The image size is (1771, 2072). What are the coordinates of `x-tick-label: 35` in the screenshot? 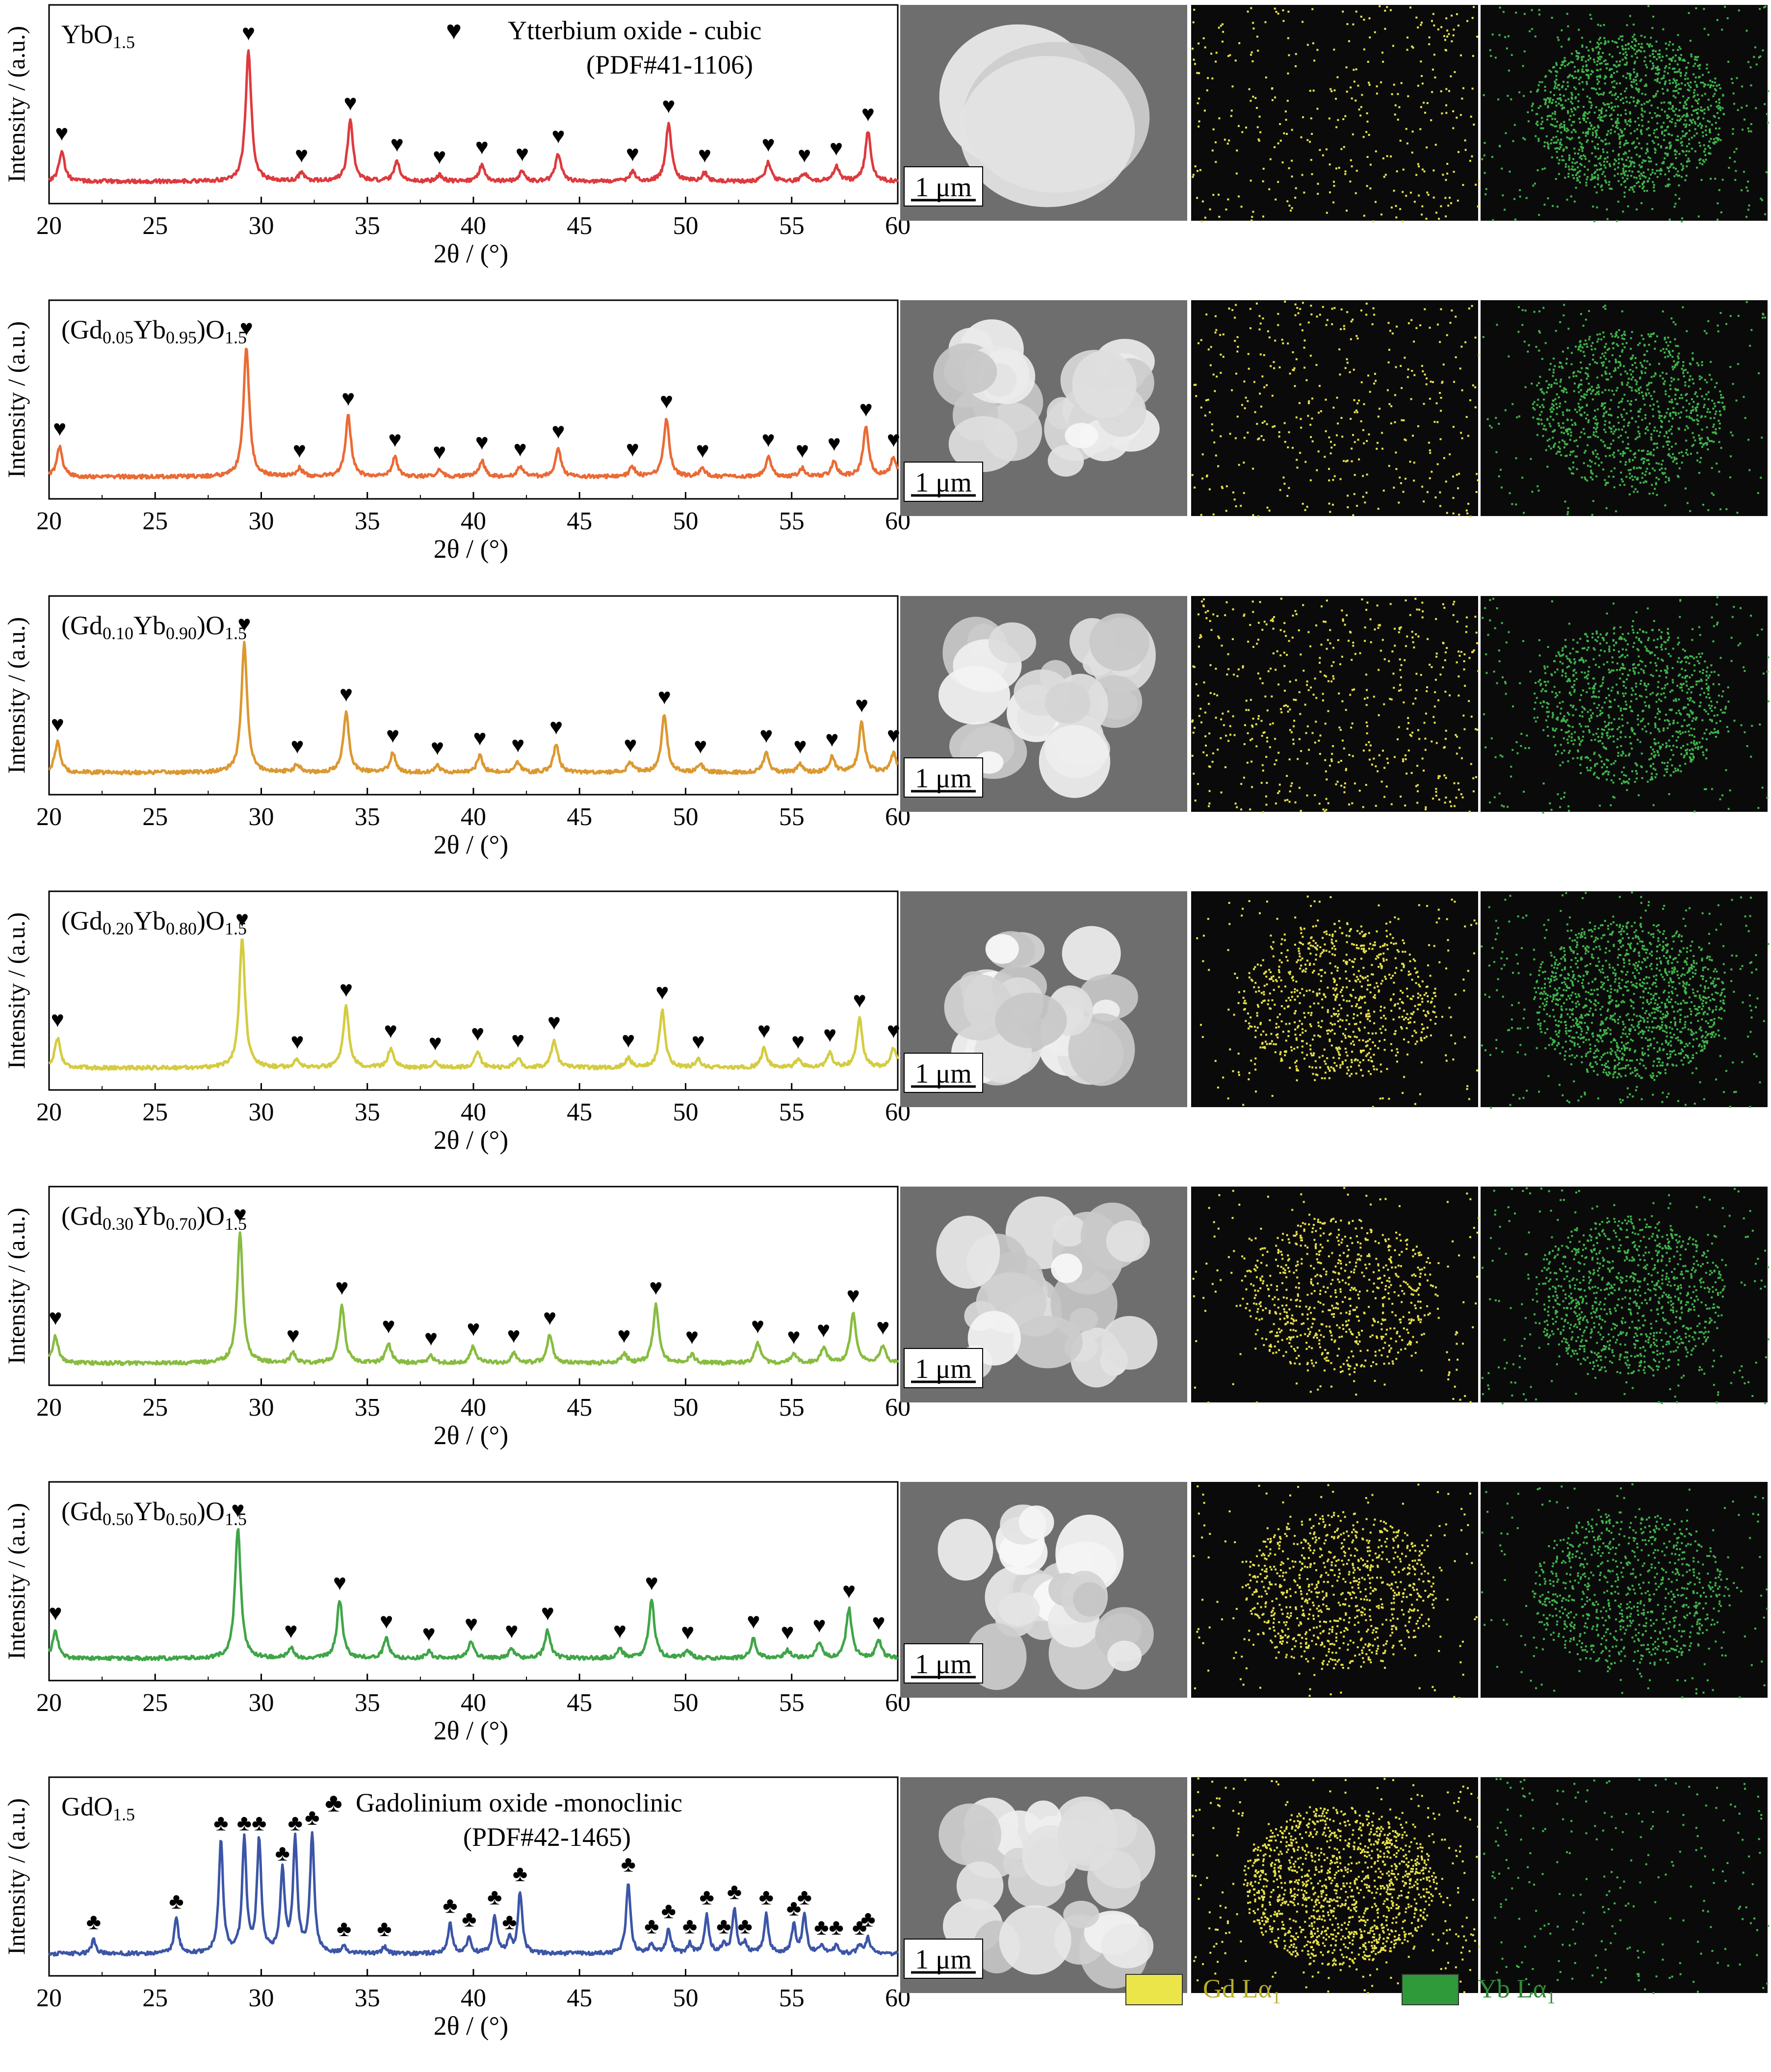 It's located at (367, 226).